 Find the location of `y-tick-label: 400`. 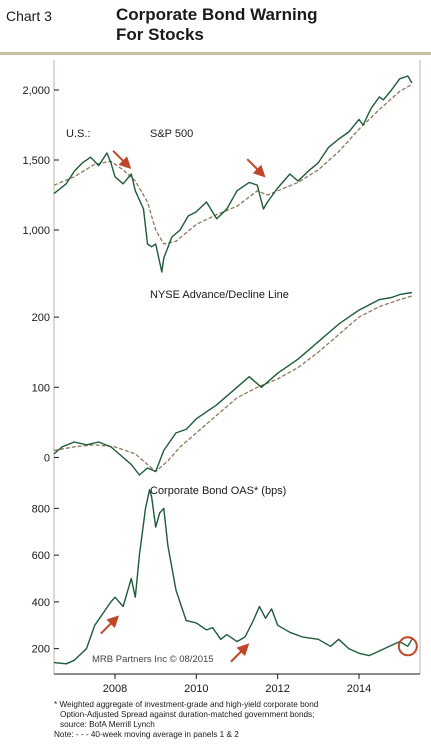

y-tick-label: 400 is located at coordinates (41, 603).